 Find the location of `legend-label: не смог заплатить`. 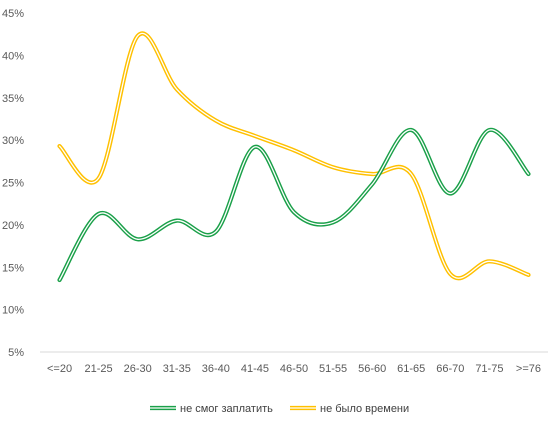

legend-label: не смог заплатить is located at coordinates (226, 409).